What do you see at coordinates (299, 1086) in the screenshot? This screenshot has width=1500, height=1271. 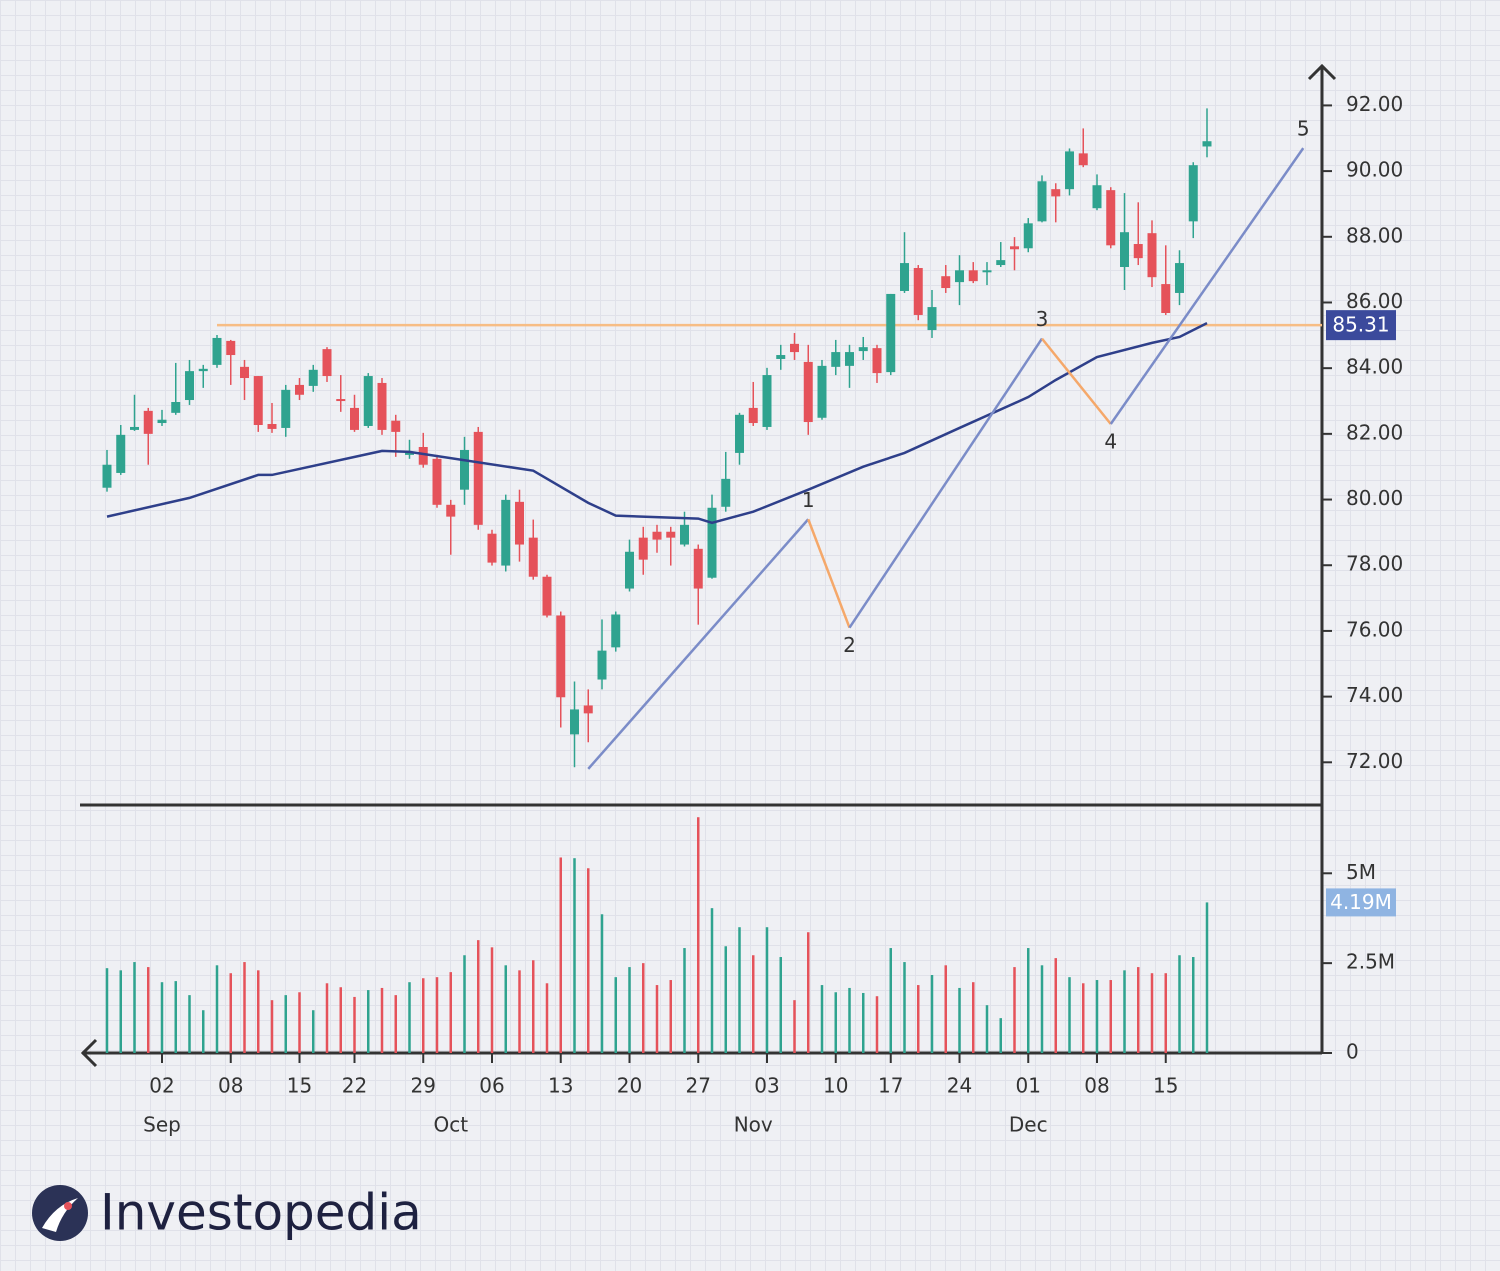 I see `x-tick-label: 15` at bounding box center [299, 1086].